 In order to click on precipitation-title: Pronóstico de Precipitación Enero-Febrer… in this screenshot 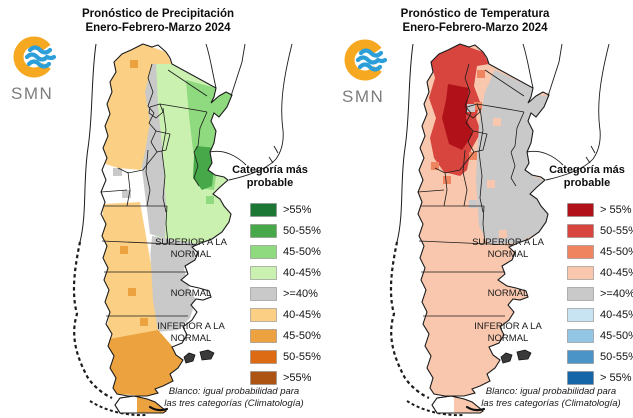, I will do `click(158, 21)`.